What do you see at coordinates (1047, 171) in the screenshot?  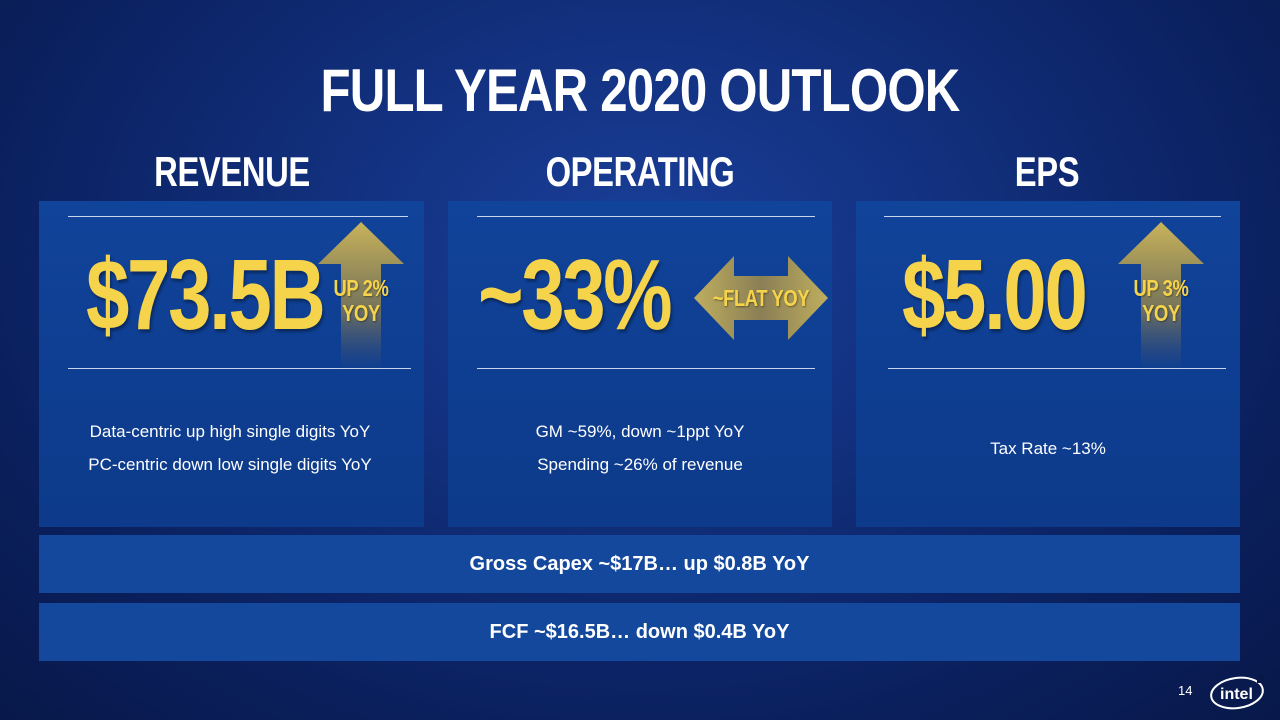 I see `heading-eps: EPS` at bounding box center [1047, 171].